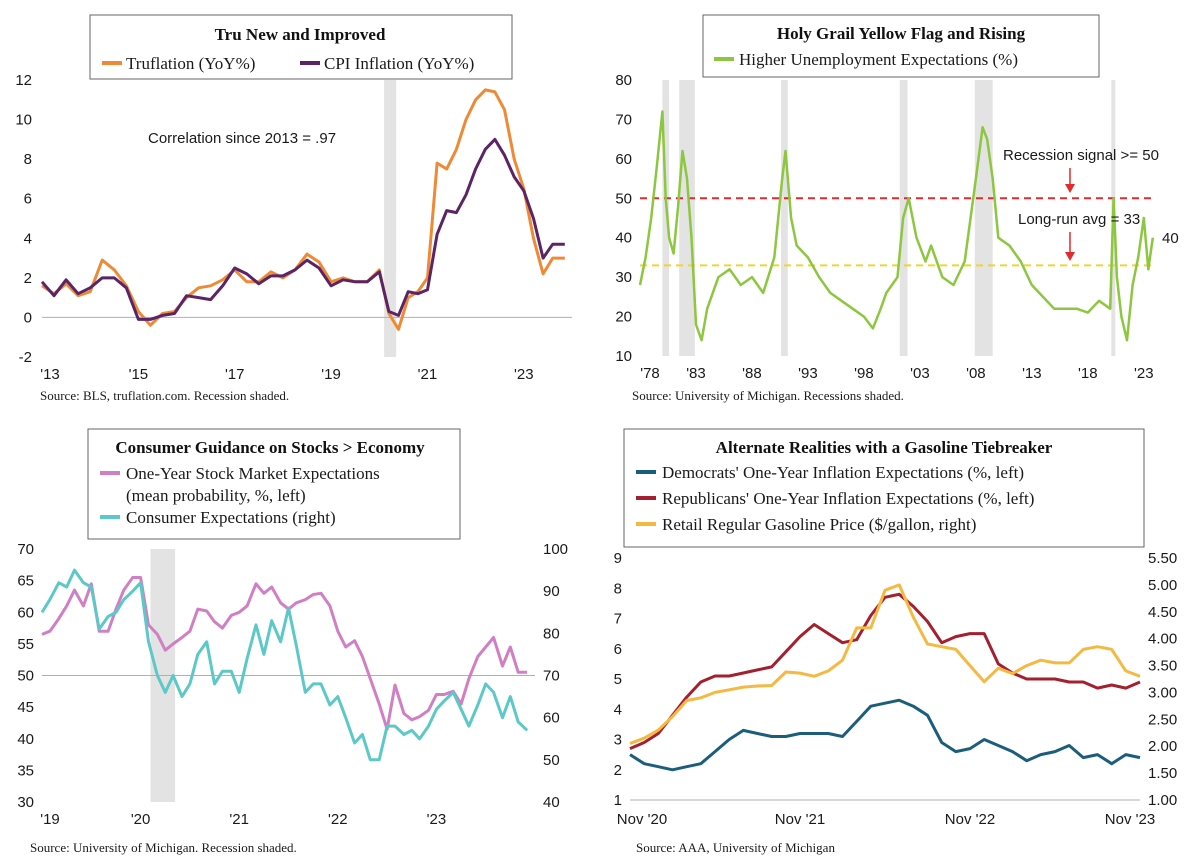 This screenshot has height=867, width=1200. I want to click on y-tick-label-left: 3, so click(618, 740).